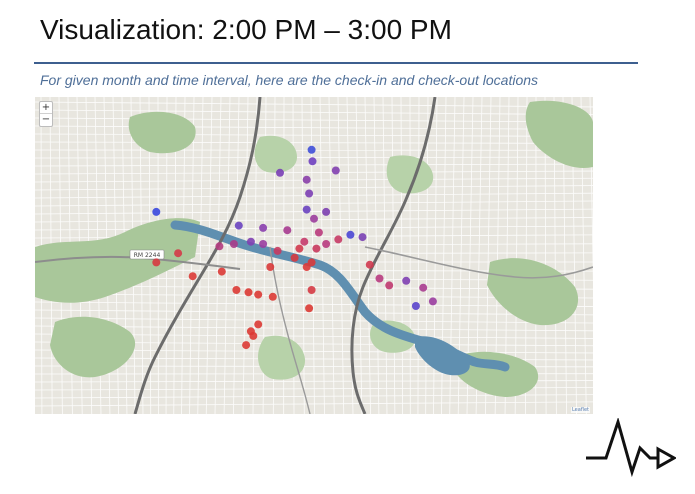 This screenshot has height=494, width=695. I want to click on heartbeat-logo-icon, so click(631, 448).